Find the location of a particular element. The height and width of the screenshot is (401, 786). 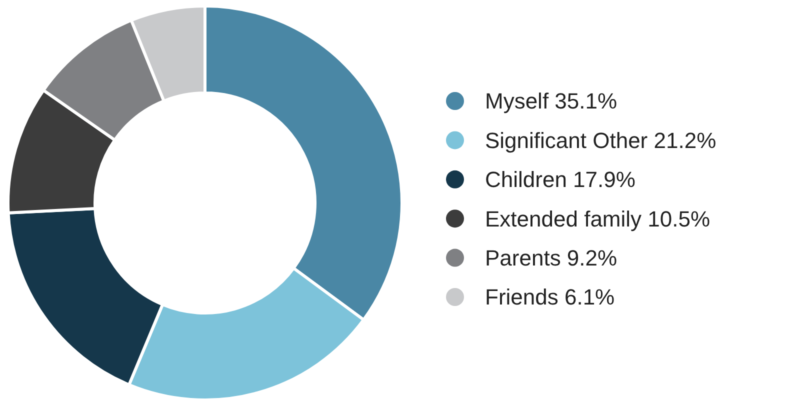

legend-label: Myself 35.1% is located at coordinates (551, 101).